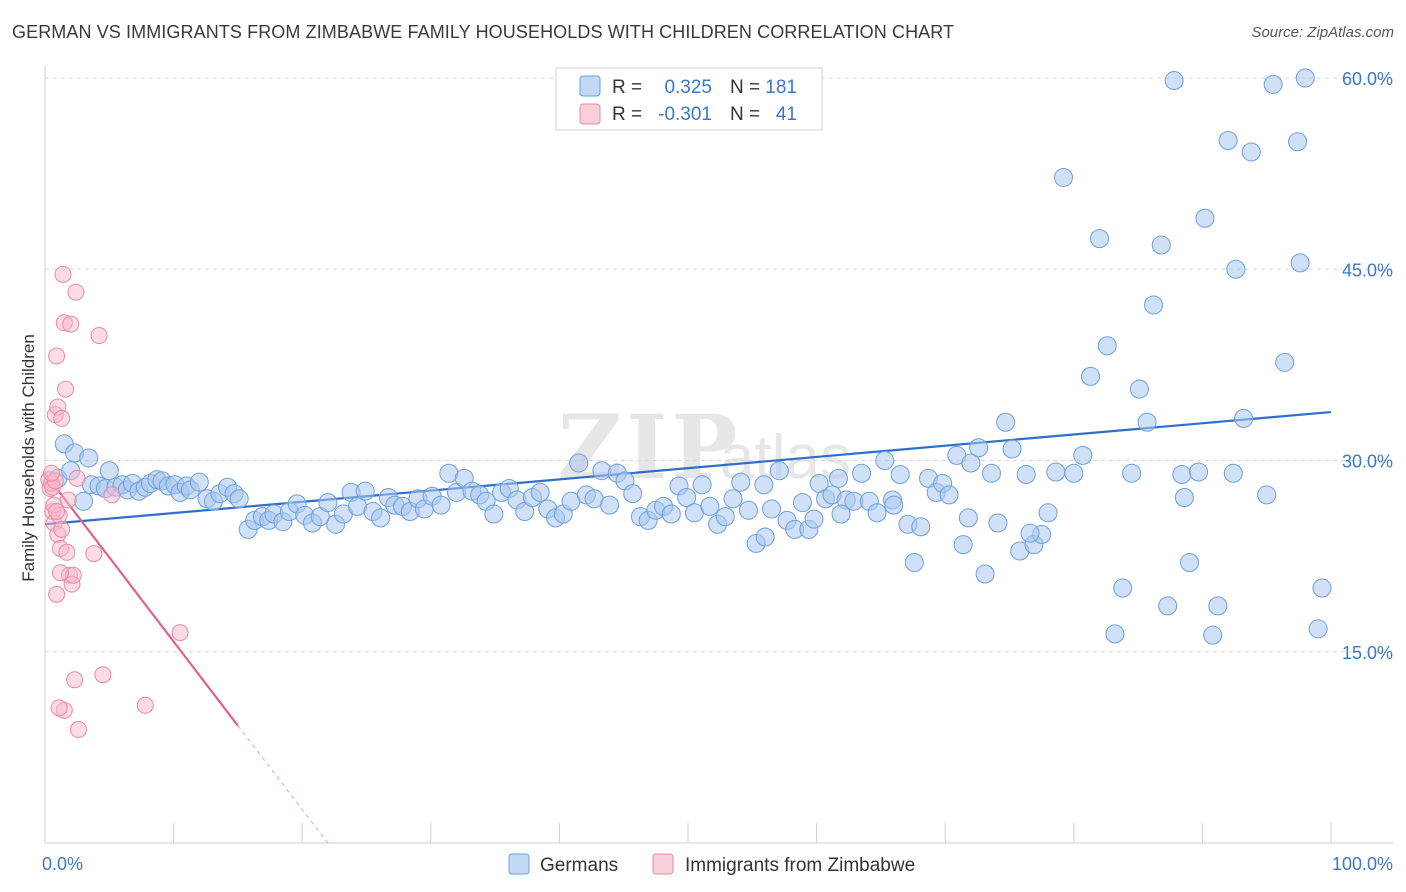  Describe the element at coordinates (800, 865) in the screenshot. I see `bottom-legend-label-zimbabwe: Immigrants from Zimbabwe` at that location.